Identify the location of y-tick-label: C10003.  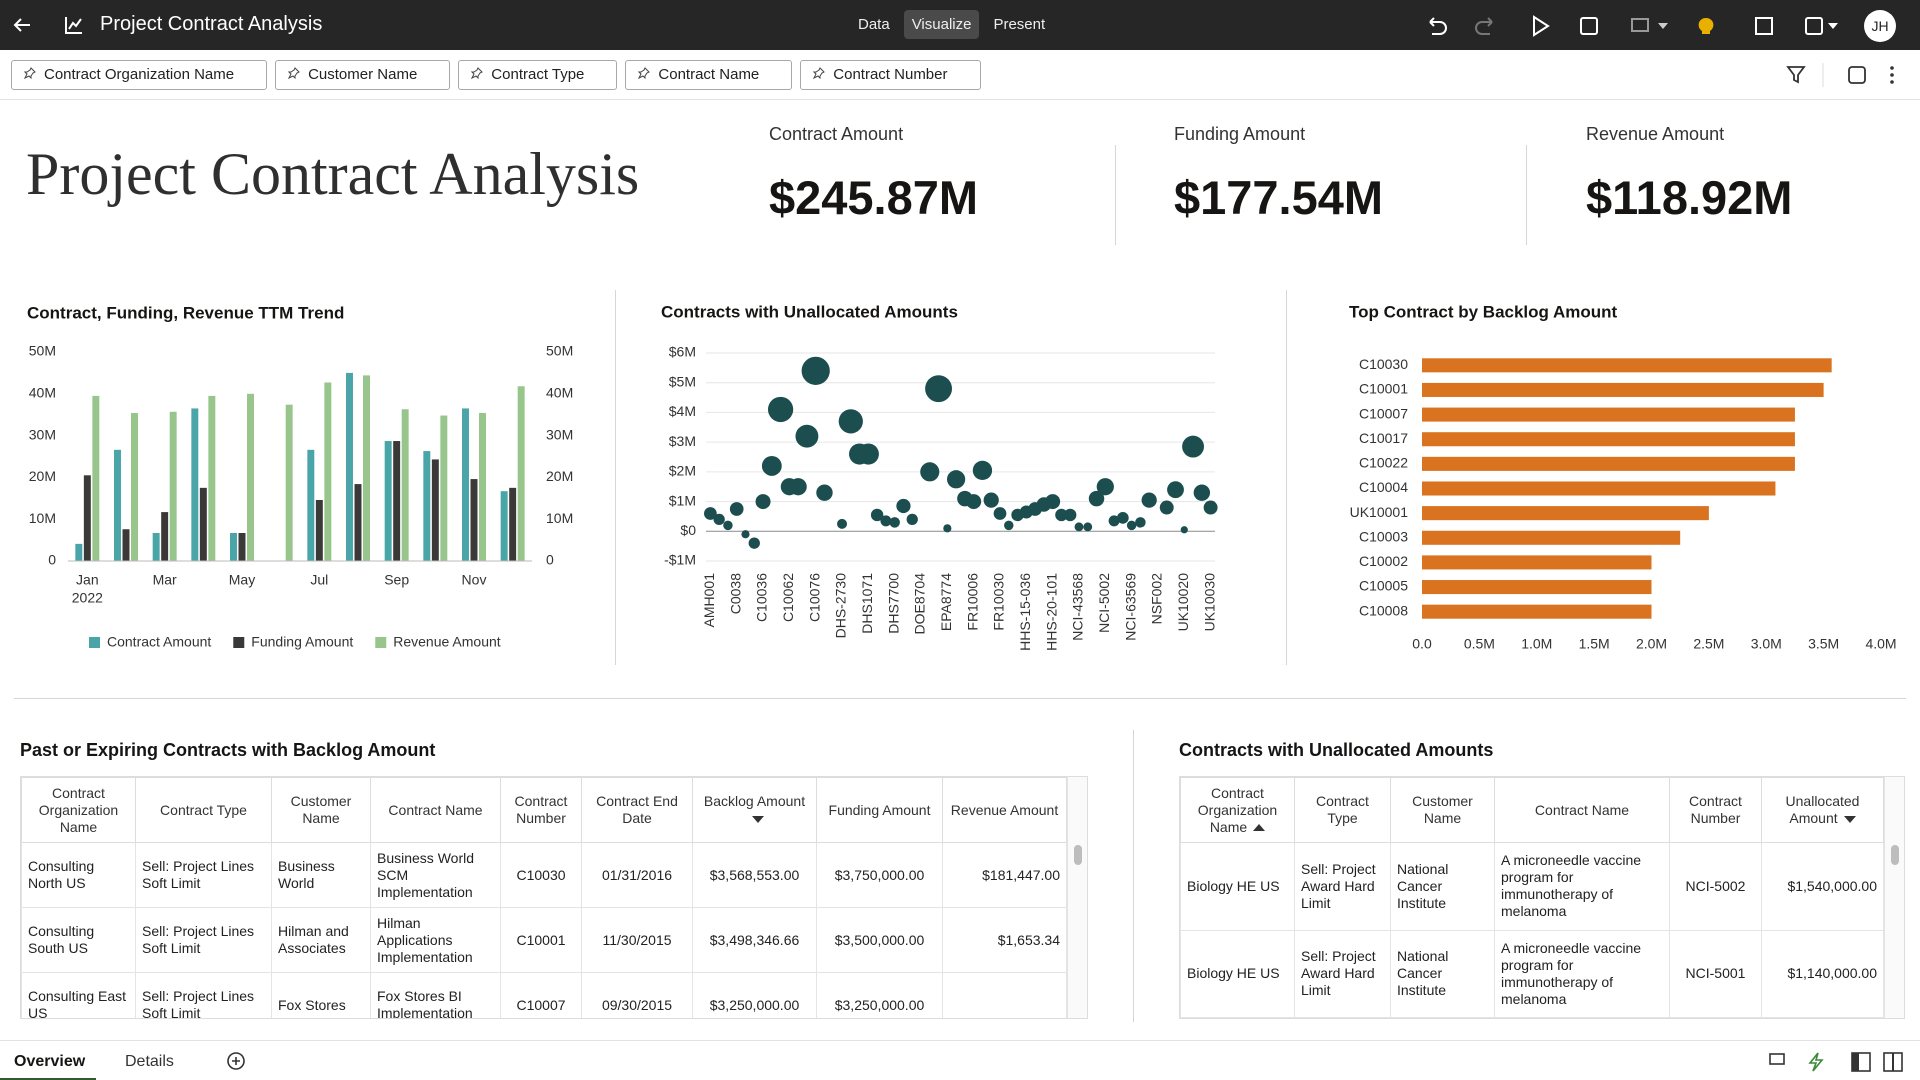
(1383, 536).